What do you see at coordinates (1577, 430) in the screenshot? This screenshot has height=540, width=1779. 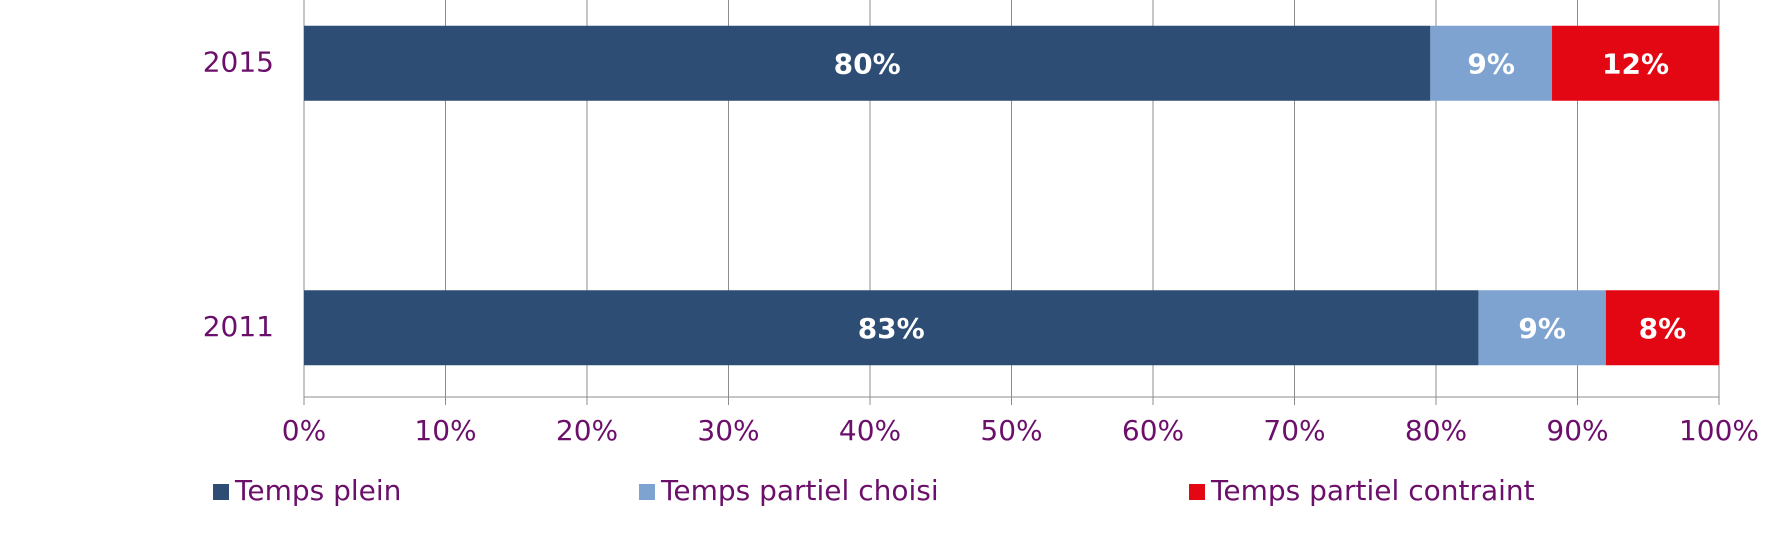 I see `x-tick-label: 90%` at bounding box center [1577, 430].